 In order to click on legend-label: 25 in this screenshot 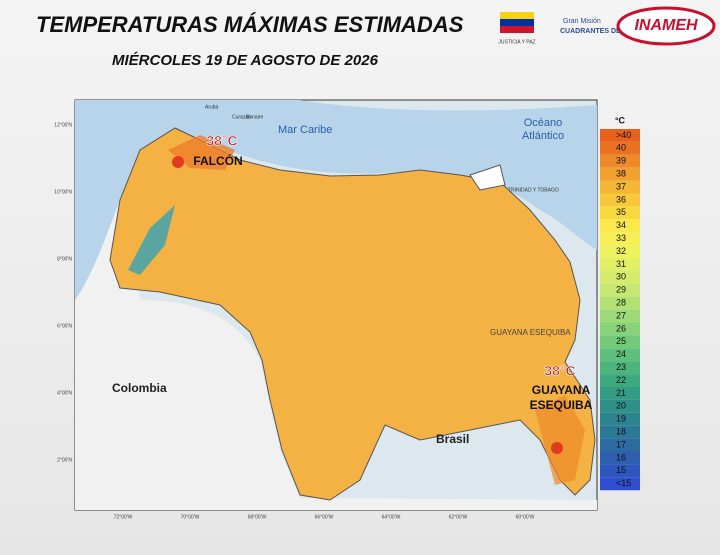, I will do `click(621, 341)`.